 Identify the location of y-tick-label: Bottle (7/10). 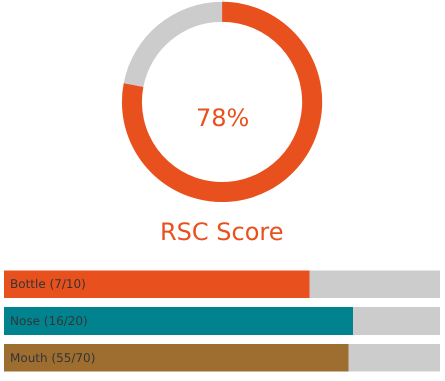
(48, 284).